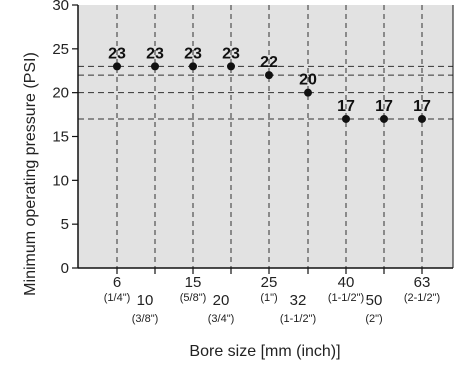  Describe the element at coordinates (60, 49) in the screenshot. I see `y-tick-label: 25` at that location.